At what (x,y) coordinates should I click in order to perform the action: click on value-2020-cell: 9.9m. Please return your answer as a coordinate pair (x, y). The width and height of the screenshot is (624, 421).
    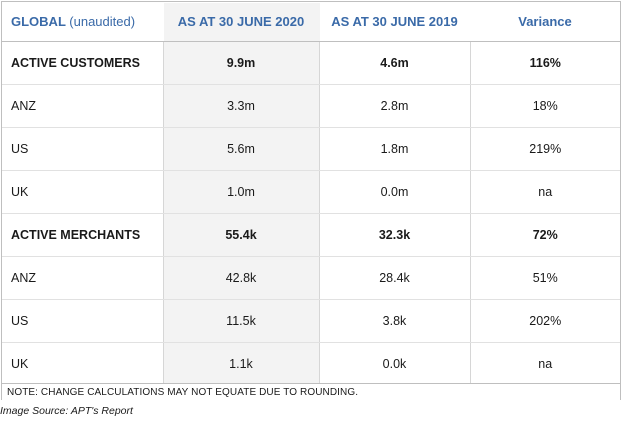
    Looking at the image, I should click on (240, 63).